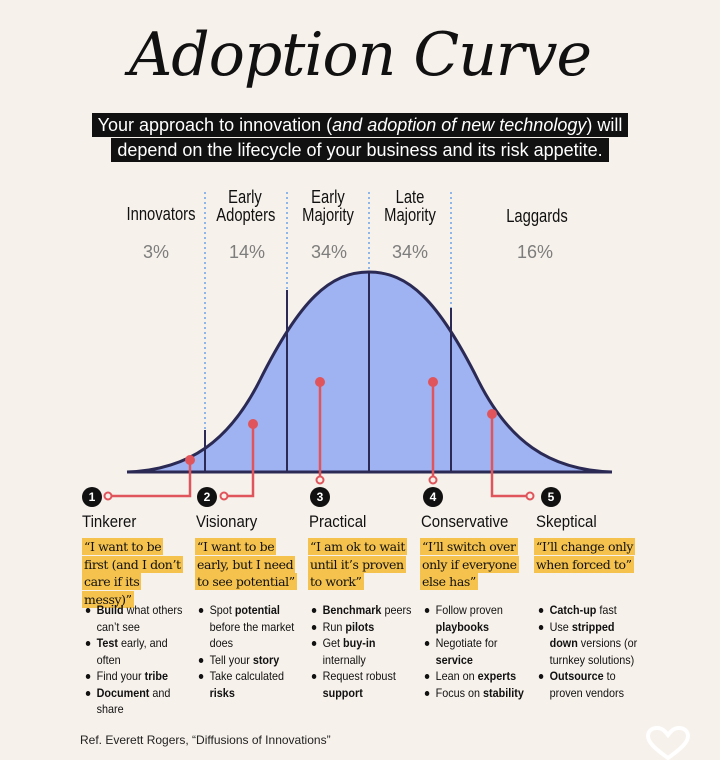 The height and width of the screenshot is (760, 720). I want to click on step-number-1: 1, so click(92, 497).